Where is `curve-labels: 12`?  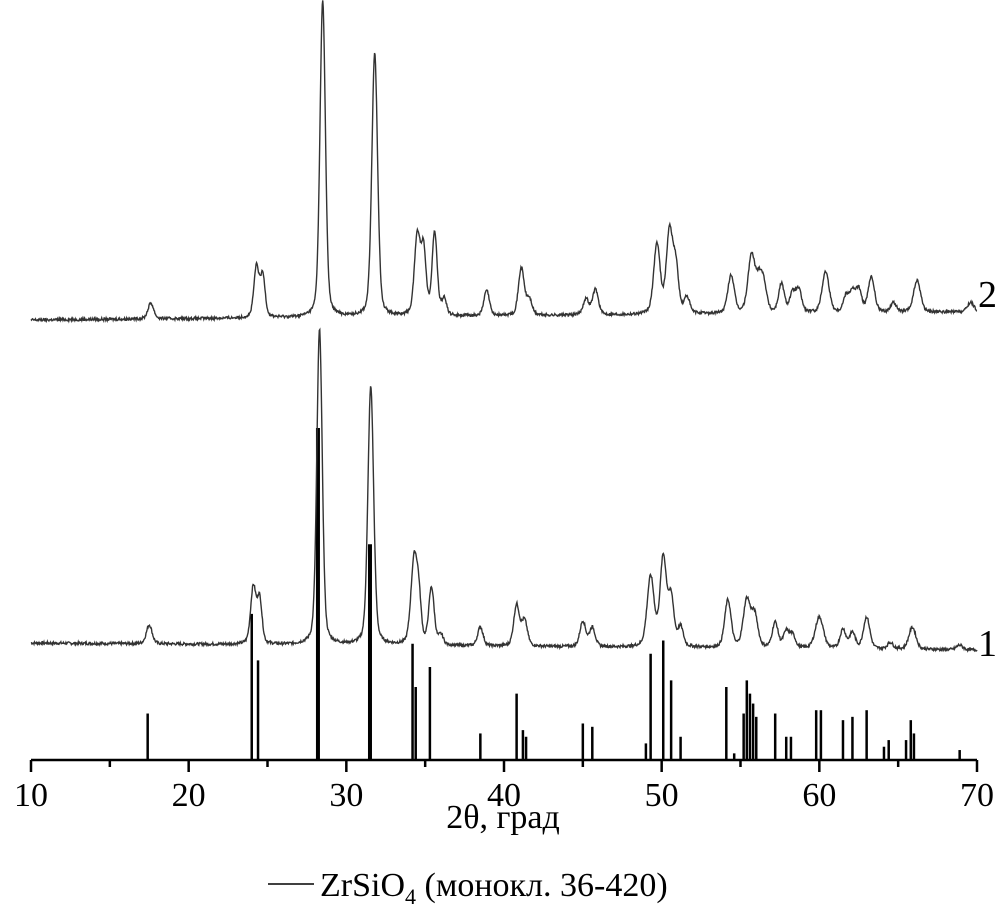 curve-labels: 12 is located at coordinates (987, 469).